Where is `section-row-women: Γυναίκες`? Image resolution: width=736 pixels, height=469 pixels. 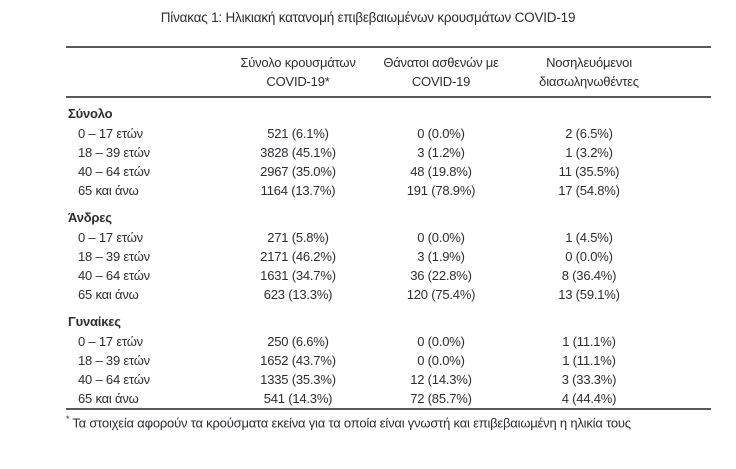
section-row-women: Γυναίκες is located at coordinates (388, 318).